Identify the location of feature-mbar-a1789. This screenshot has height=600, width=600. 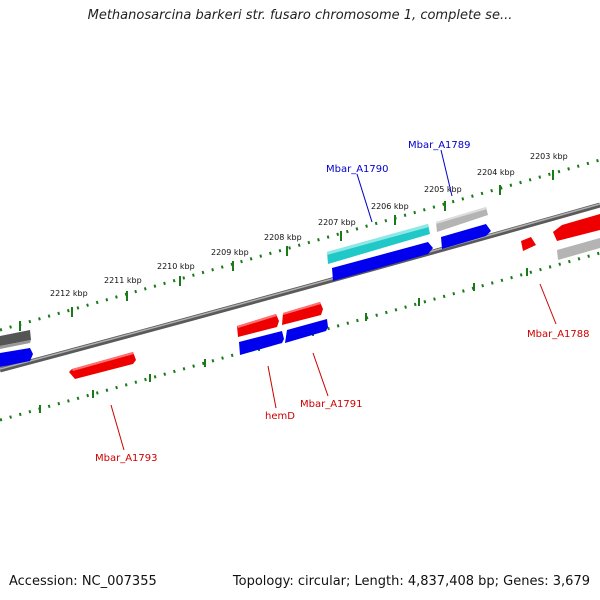
(466, 236).